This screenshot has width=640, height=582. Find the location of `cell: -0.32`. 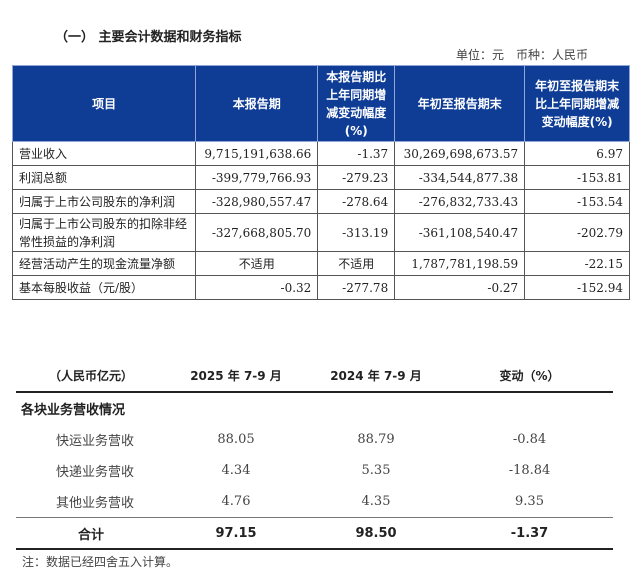

cell: -0.32 is located at coordinates (257, 287).